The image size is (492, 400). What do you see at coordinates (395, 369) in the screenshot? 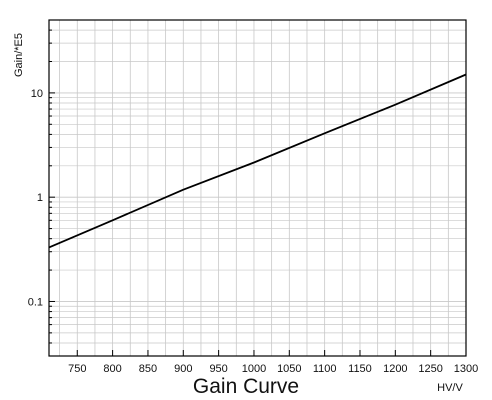
I see `x-tick-label: 1200` at bounding box center [395, 369].